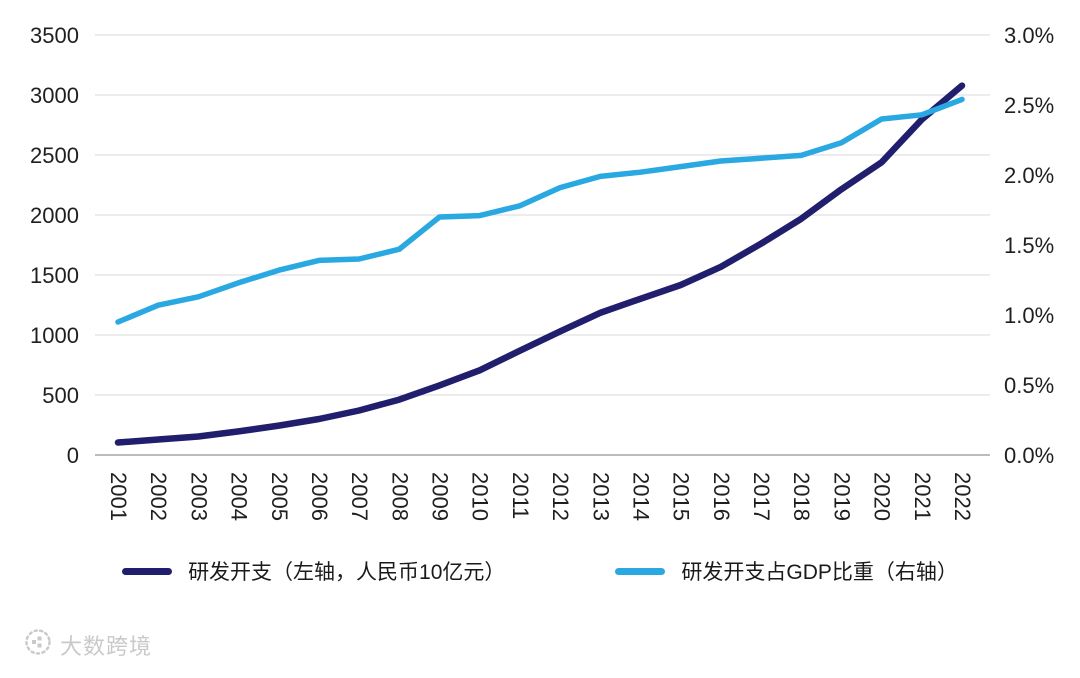 Image resolution: width=1080 pixels, height=678 pixels. I want to click on watermark: 大数跨境, so click(88, 644).